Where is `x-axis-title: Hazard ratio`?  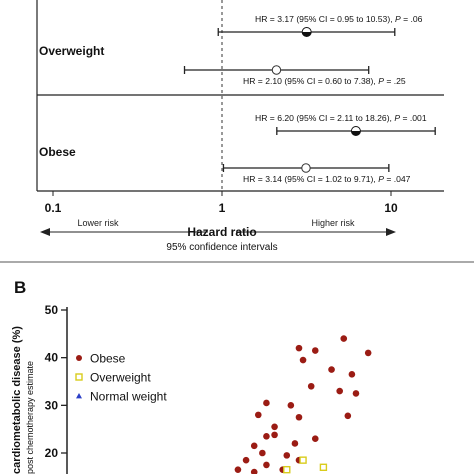
x-axis-title: Hazard ratio is located at coordinates (221, 232).